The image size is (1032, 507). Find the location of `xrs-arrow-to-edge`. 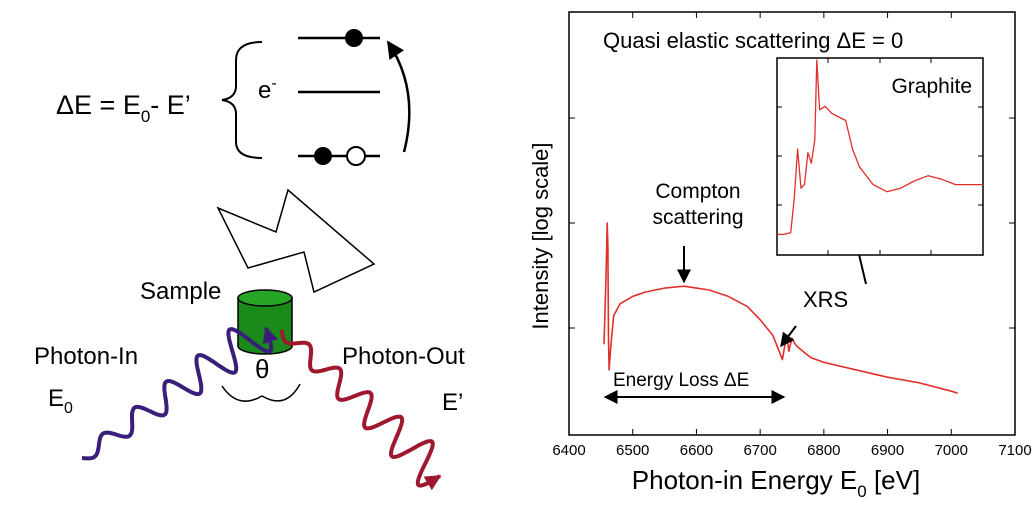

xrs-arrow-to-edge is located at coordinates (788, 336).